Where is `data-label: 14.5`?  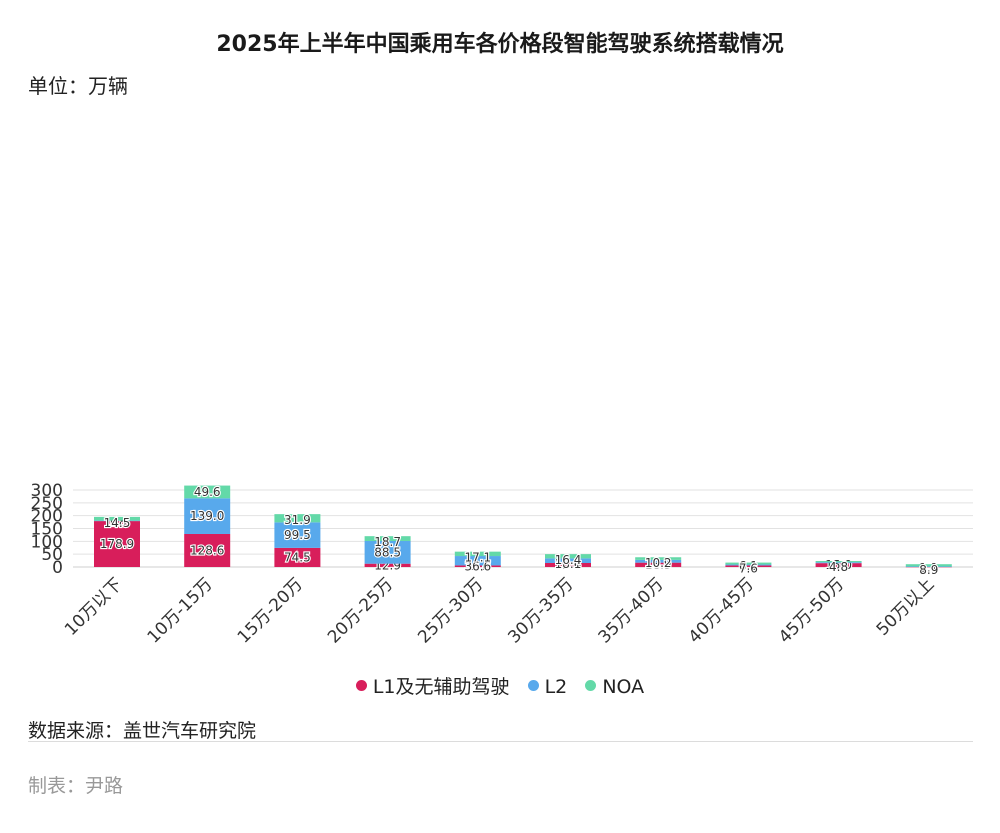
data-label: 14.5 is located at coordinates (117, 523).